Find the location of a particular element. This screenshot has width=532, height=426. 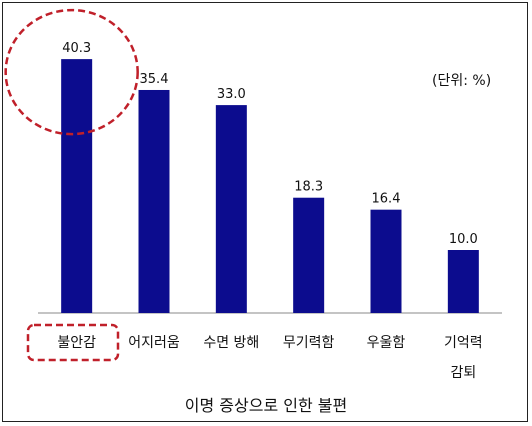

data-label: 40.3 is located at coordinates (76, 48).